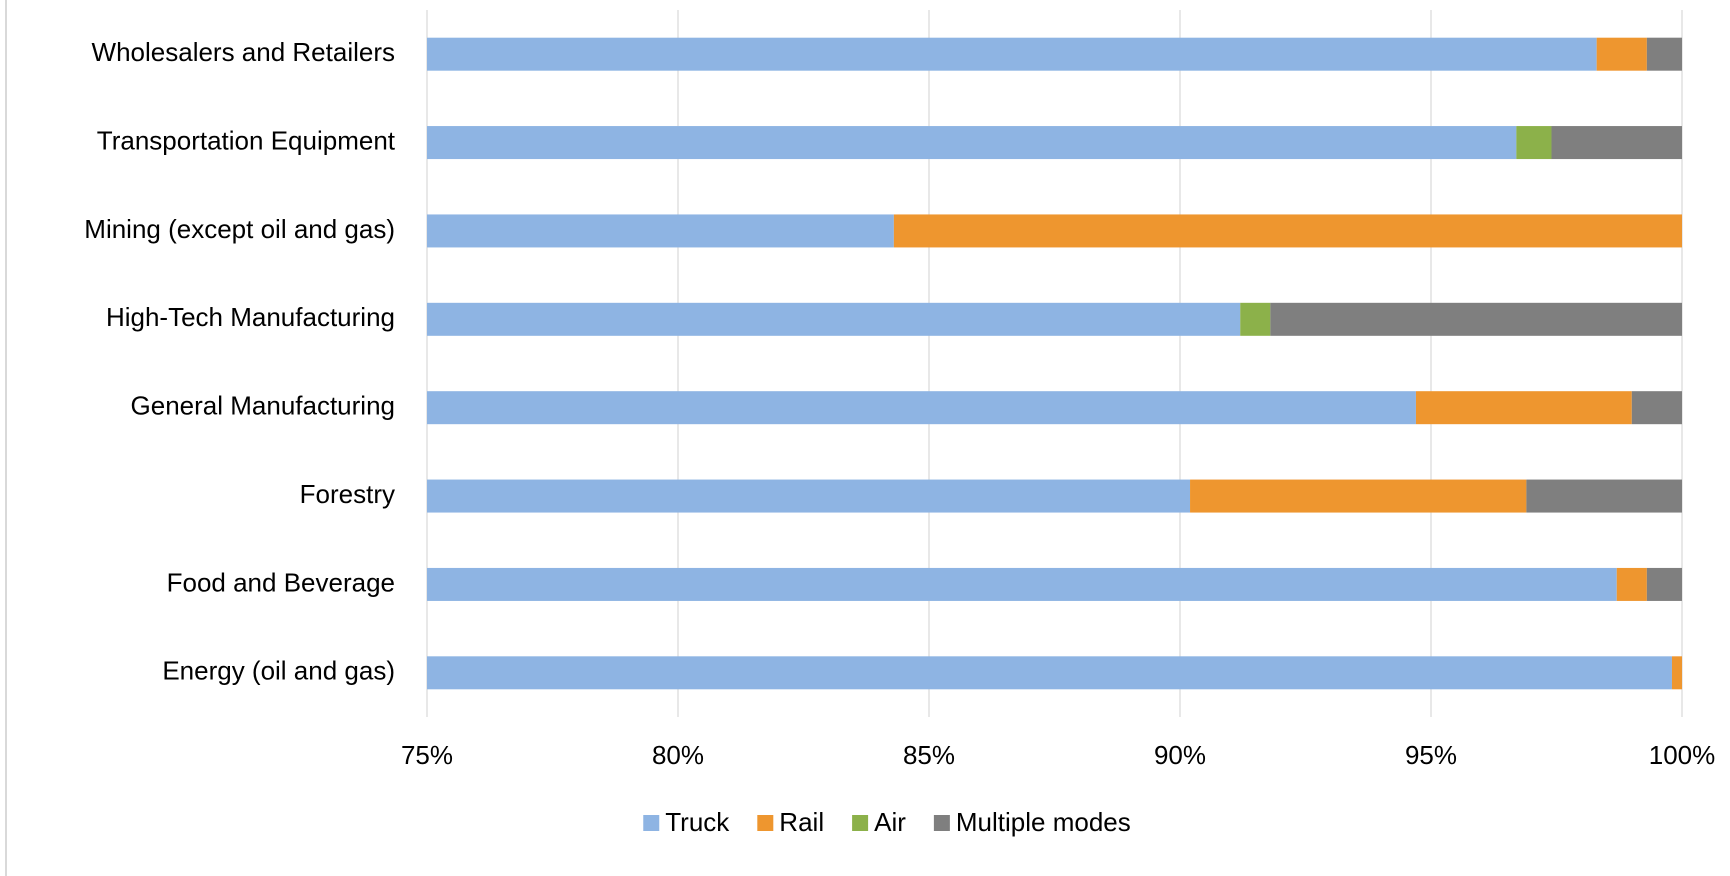 The width and height of the screenshot is (1730, 876). Describe the element at coordinates (278, 671) in the screenshot. I see `y-tick-label: Energy (oil and gas)` at that location.